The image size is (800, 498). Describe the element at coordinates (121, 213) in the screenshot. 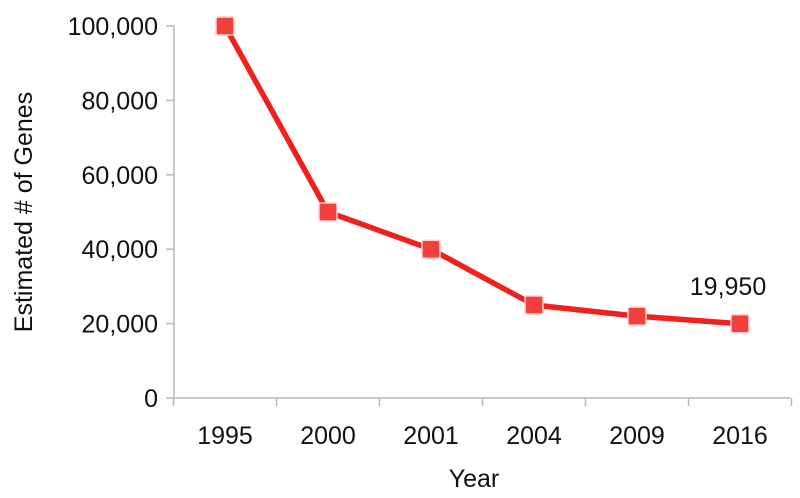

I see `y-axis: 0 20,000 40,000 60,000 80,000 100,000` at that location.